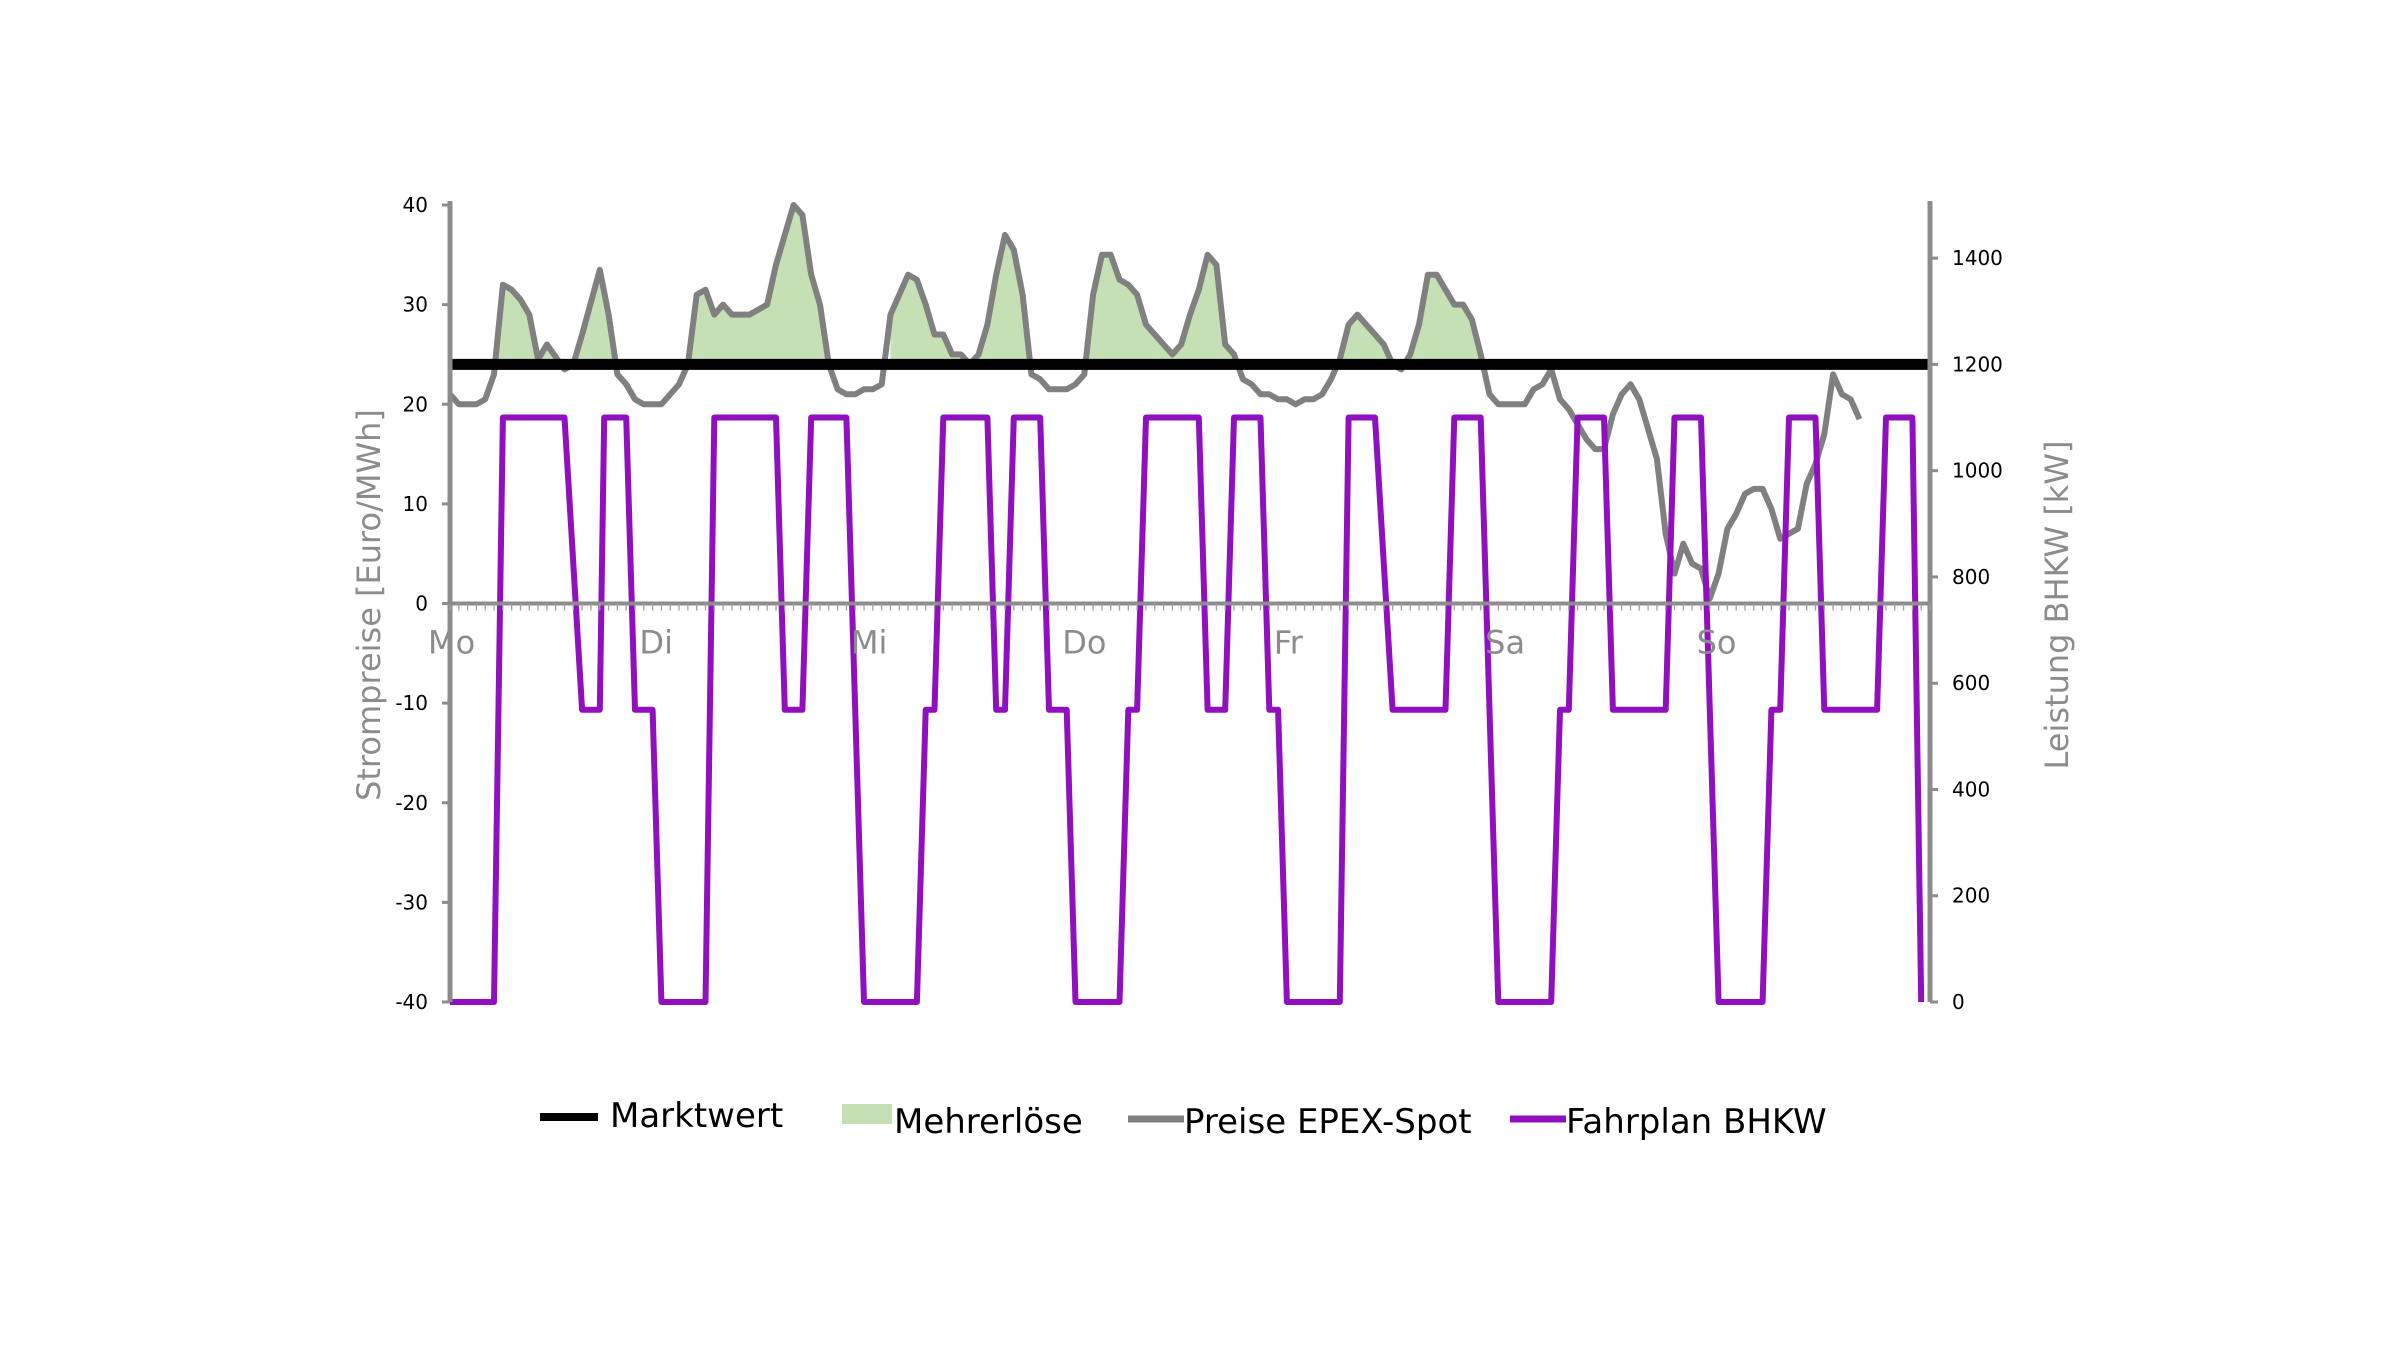 Image resolution: width=2400 pixels, height=1354 pixels. Describe the element at coordinates (656, 643) in the screenshot. I see `x-day-label: Di` at that location.